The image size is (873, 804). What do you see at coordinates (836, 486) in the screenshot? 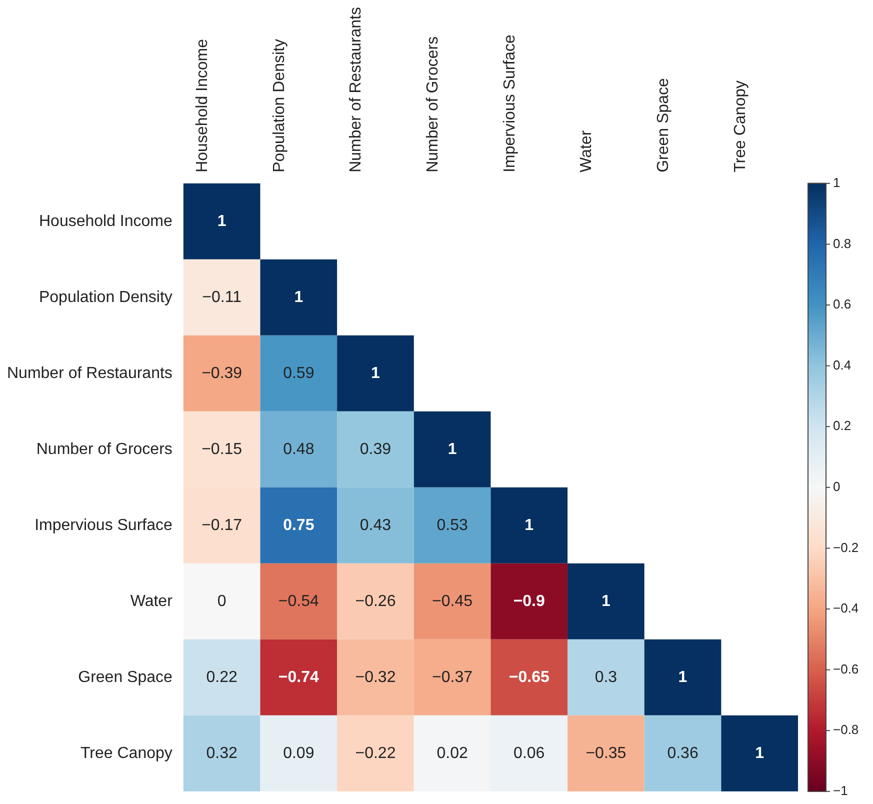
I see `color-bar-label: 0` at bounding box center [836, 486].